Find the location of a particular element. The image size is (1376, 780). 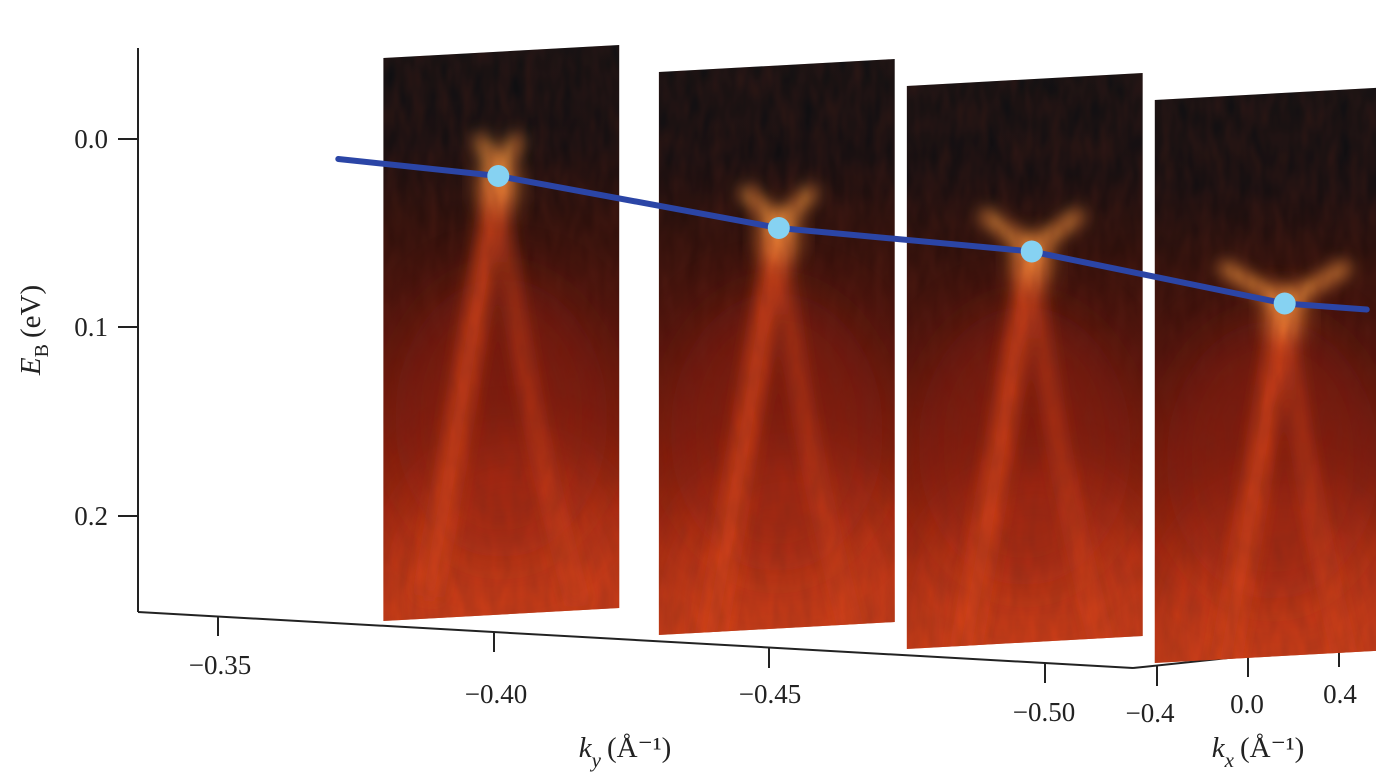

z-axis-label: kx (Å⁻¹) is located at coordinates (1258, 752).